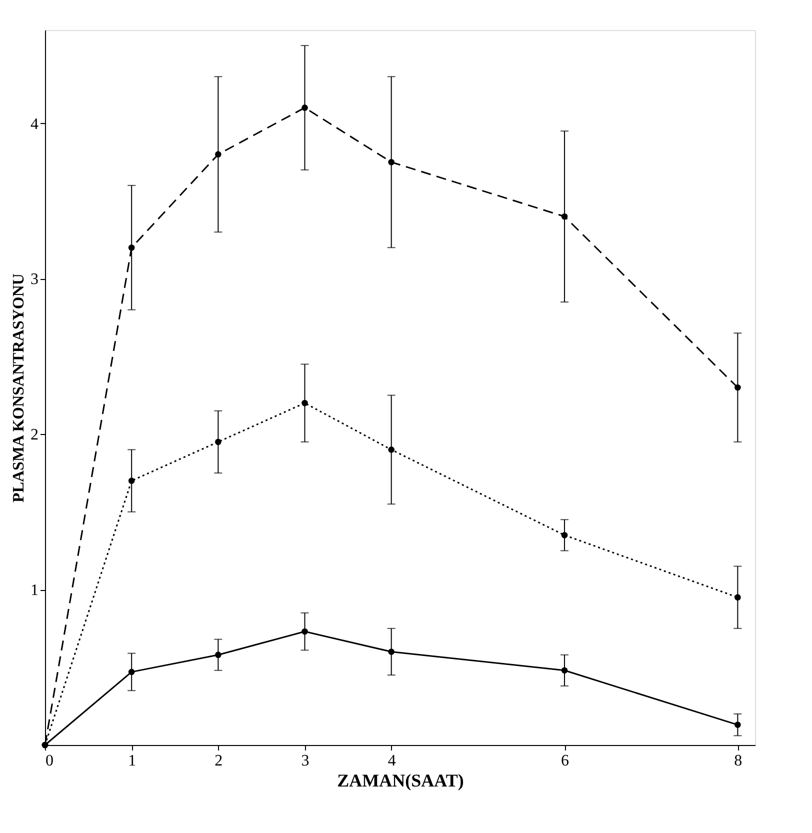  Describe the element at coordinates (19, 387) in the screenshot. I see `y-axis-title: PLASMA KONSANTRASYONU` at that location.